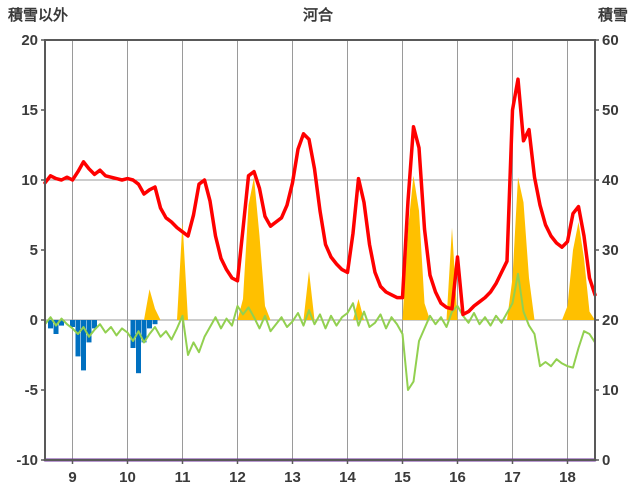  What do you see at coordinates (610, 40) in the screenshot?
I see `right-axis-tick-label: 60` at bounding box center [610, 40].